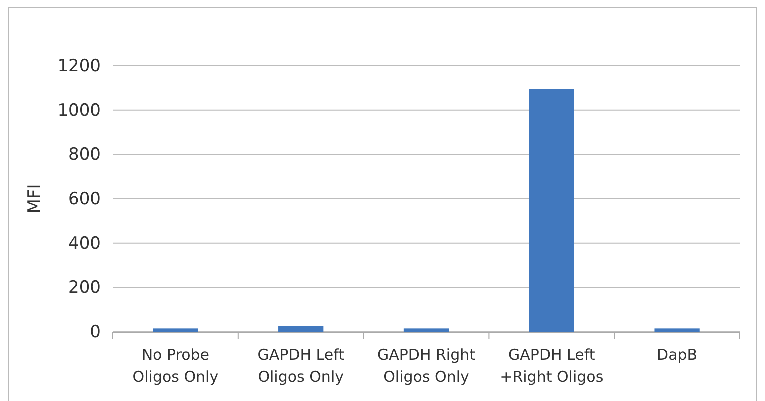 The width and height of the screenshot is (765, 401). Describe the element at coordinates (84, 288) in the screenshot. I see `y-tick-label: 200` at that location.